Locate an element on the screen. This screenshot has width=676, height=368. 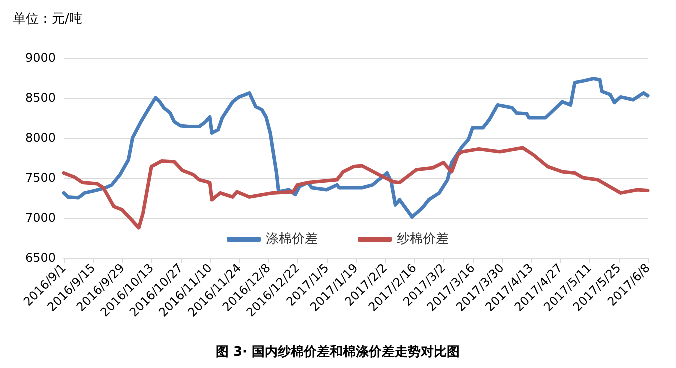
legend-label: 纱棉价差 is located at coordinates (423, 239).